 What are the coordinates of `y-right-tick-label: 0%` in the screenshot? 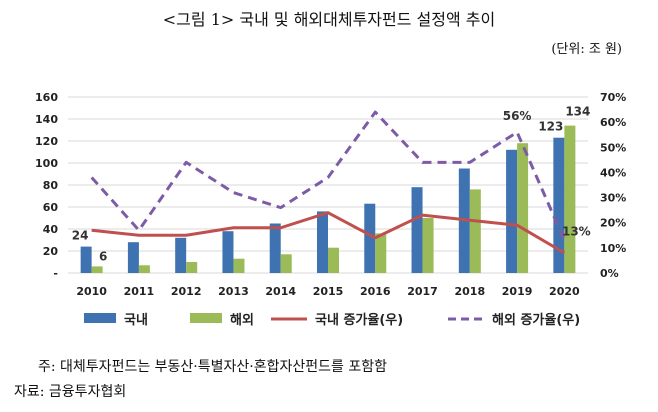 It's located at (609, 273).